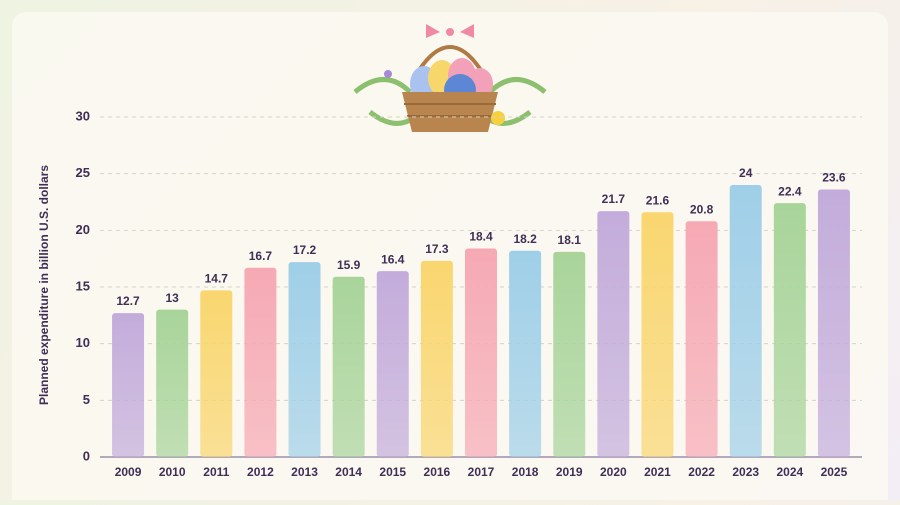 This screenshot has height=505, width=900. Describe the element at coordinates (481, 472) in the screenshot. I see `x-tick-label: 2017` at that location.